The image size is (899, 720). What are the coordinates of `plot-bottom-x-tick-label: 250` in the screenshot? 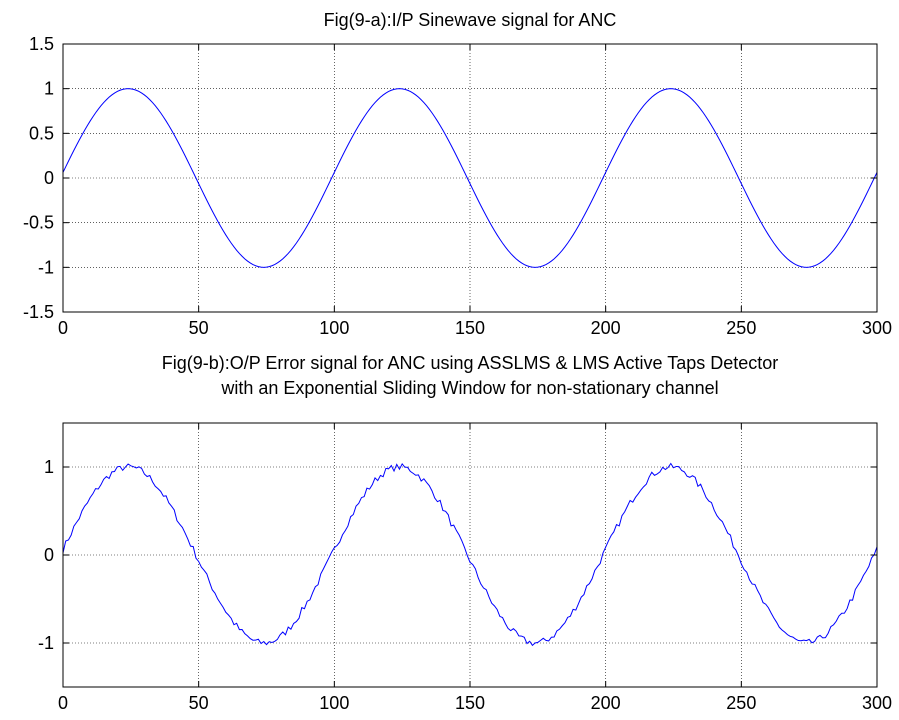 It's located at (741, 703).